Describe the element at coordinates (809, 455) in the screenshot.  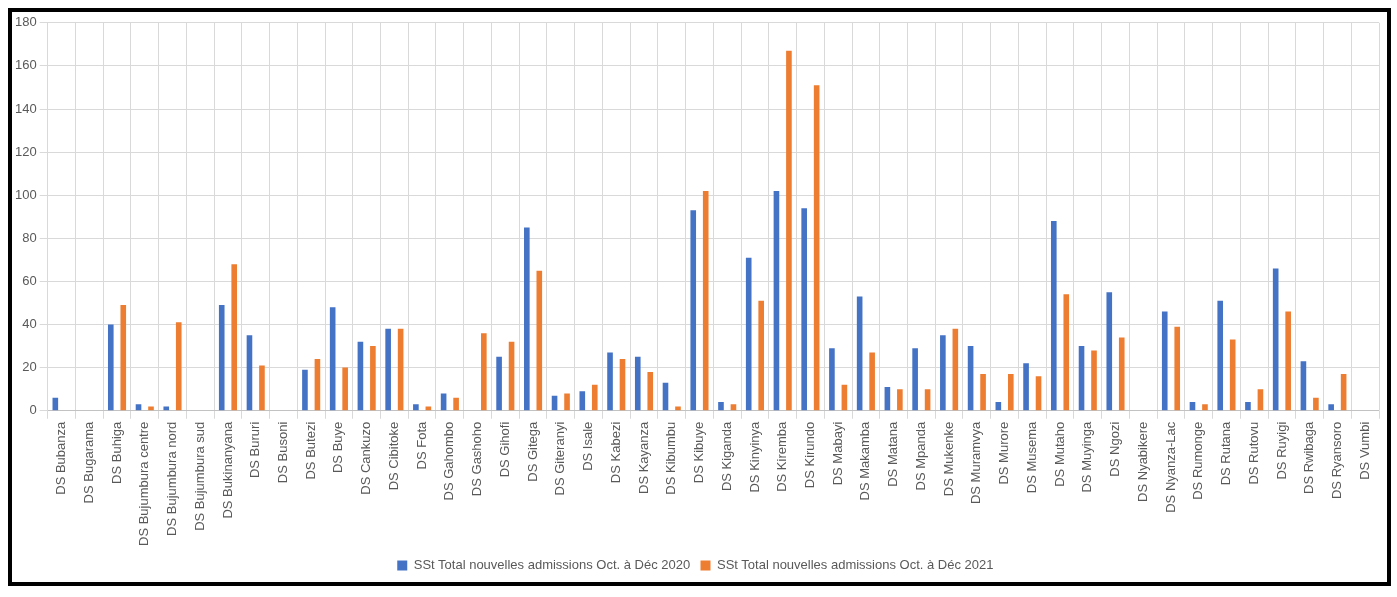
I see `x-tick-label: DS Kirundo` at that location.